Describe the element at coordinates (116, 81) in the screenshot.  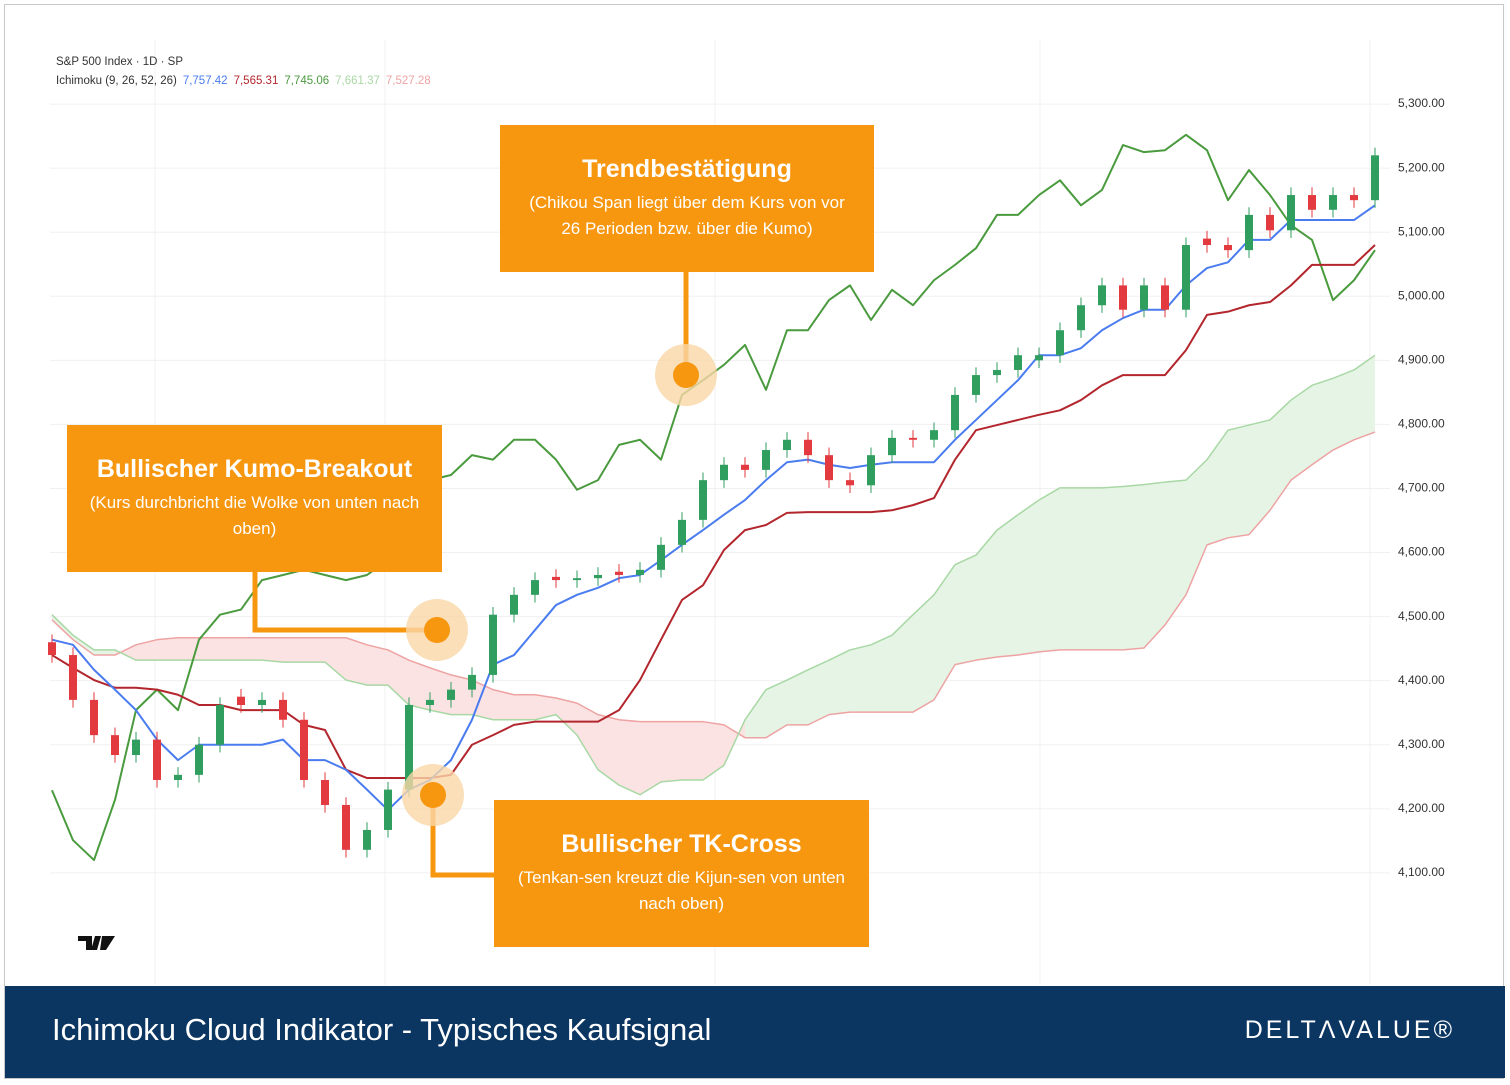
I see `indicator-label: Ichimoku (9, 26, 52, 26)` at that location.